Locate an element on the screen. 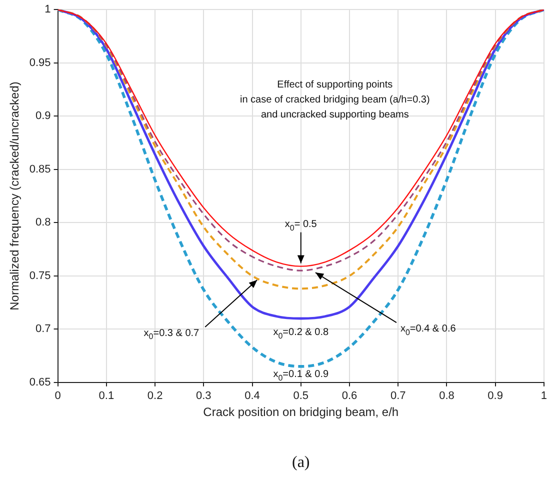 This screenshot has width=550, height=482. y-tick-label: 0.85 is located at coordinates (40, 169).